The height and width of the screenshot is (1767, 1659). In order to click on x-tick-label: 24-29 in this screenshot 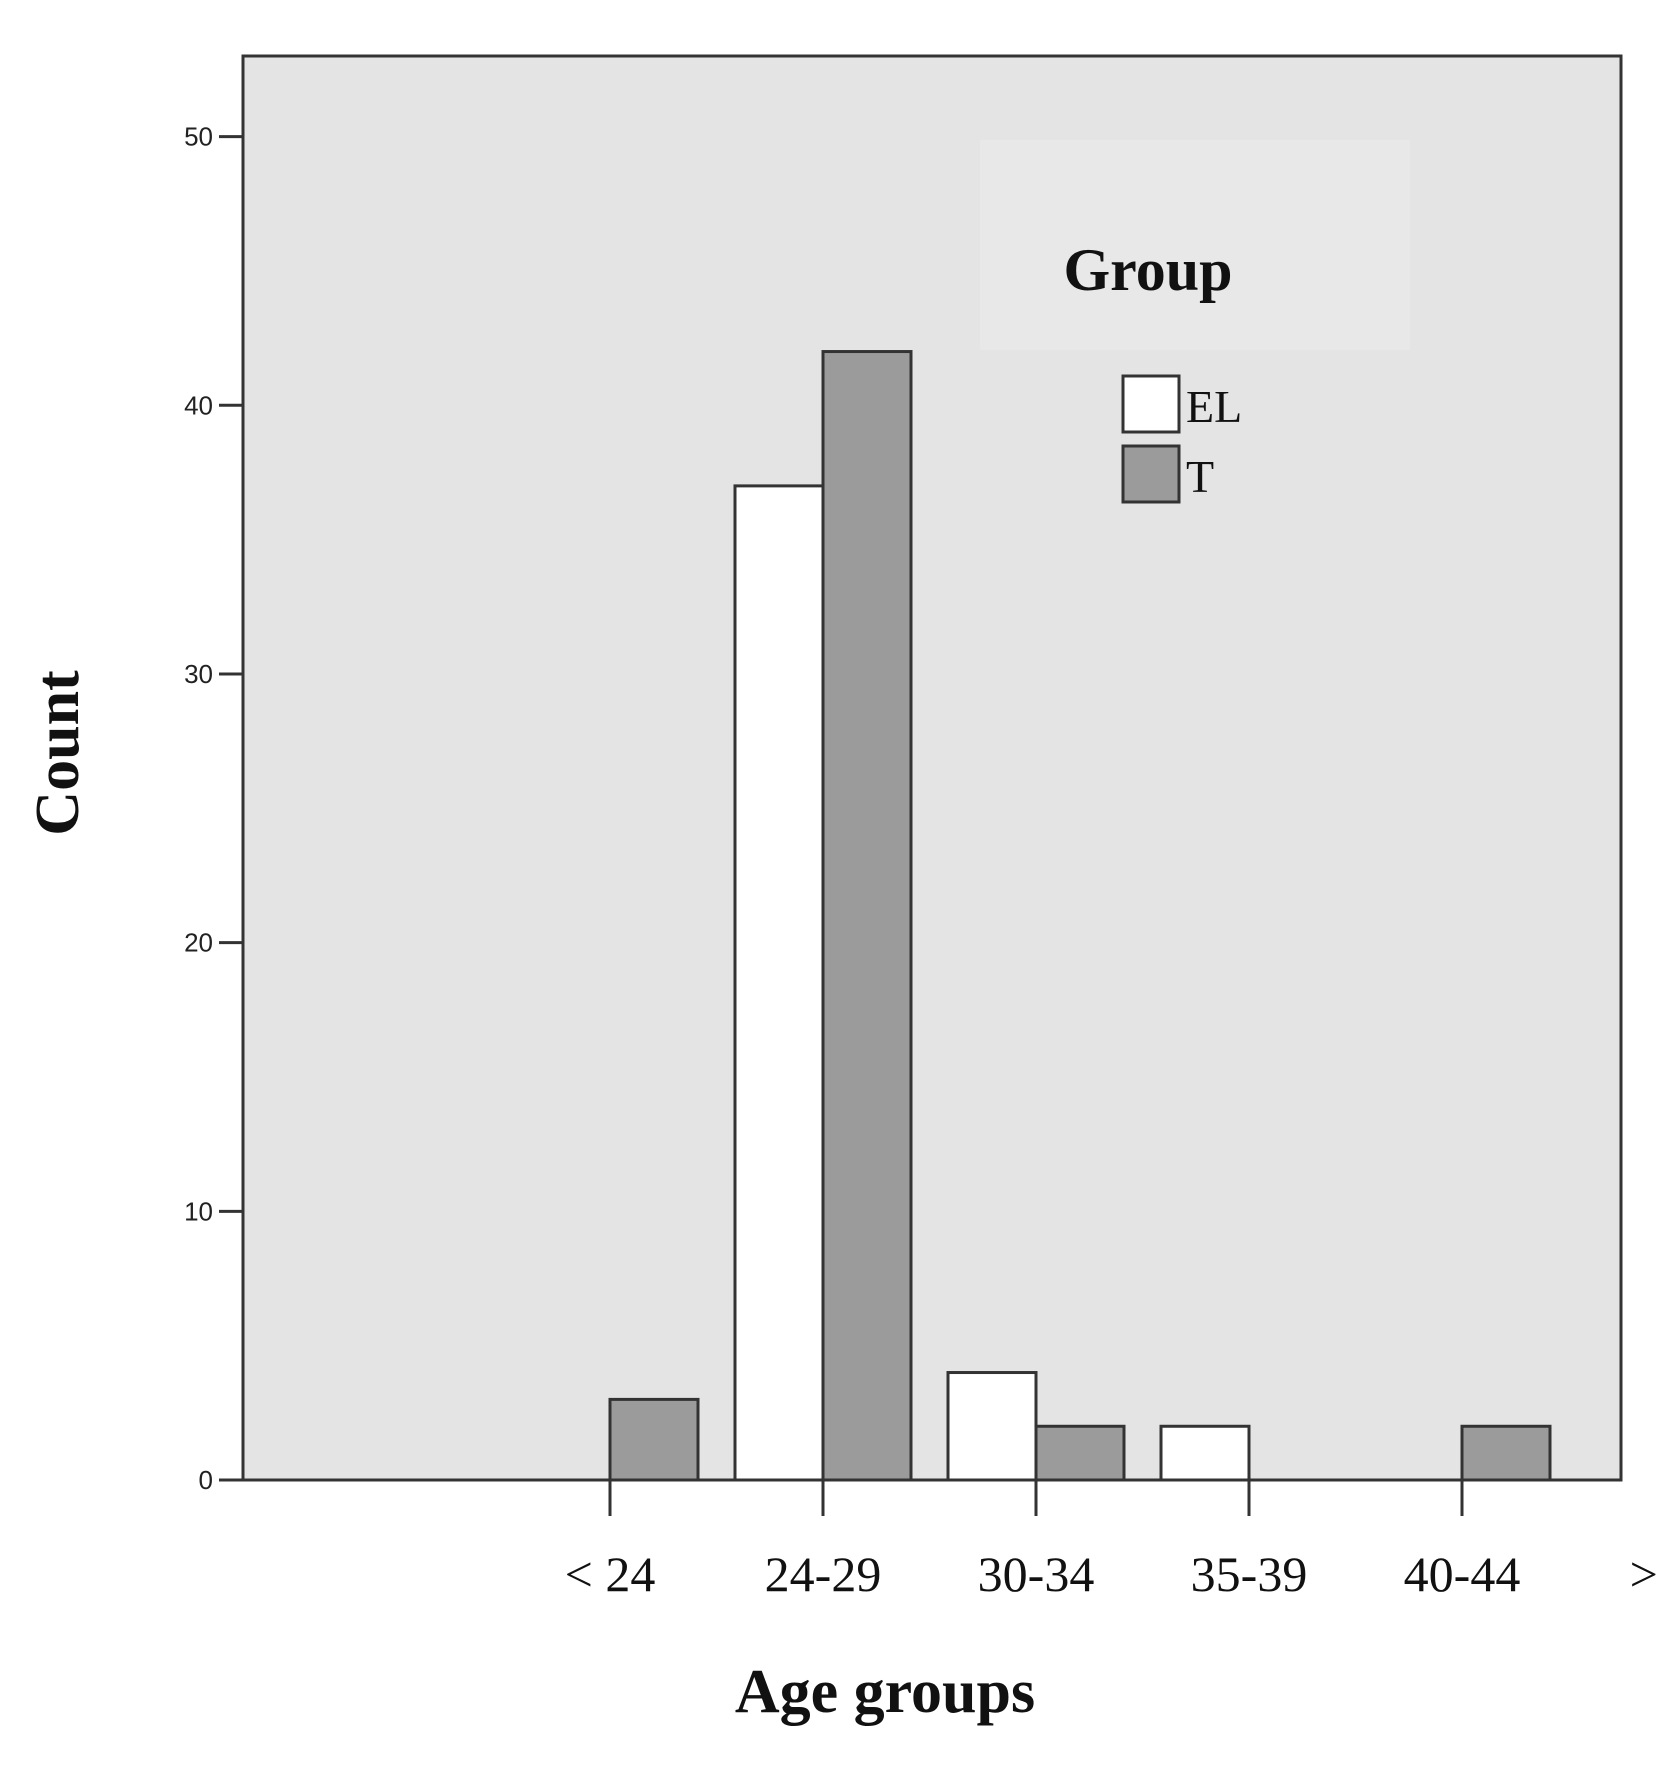, I will do `click(823, 1574)`.